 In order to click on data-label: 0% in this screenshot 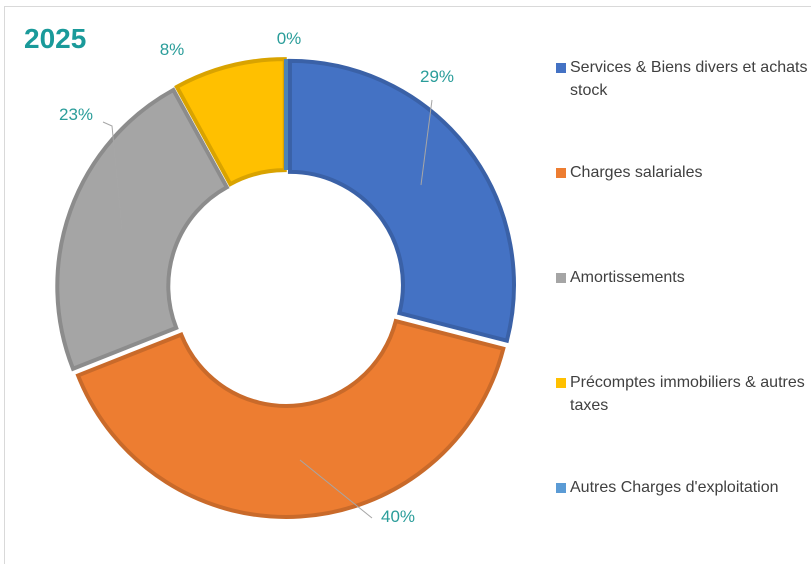, I will do `click(289, 38)`.